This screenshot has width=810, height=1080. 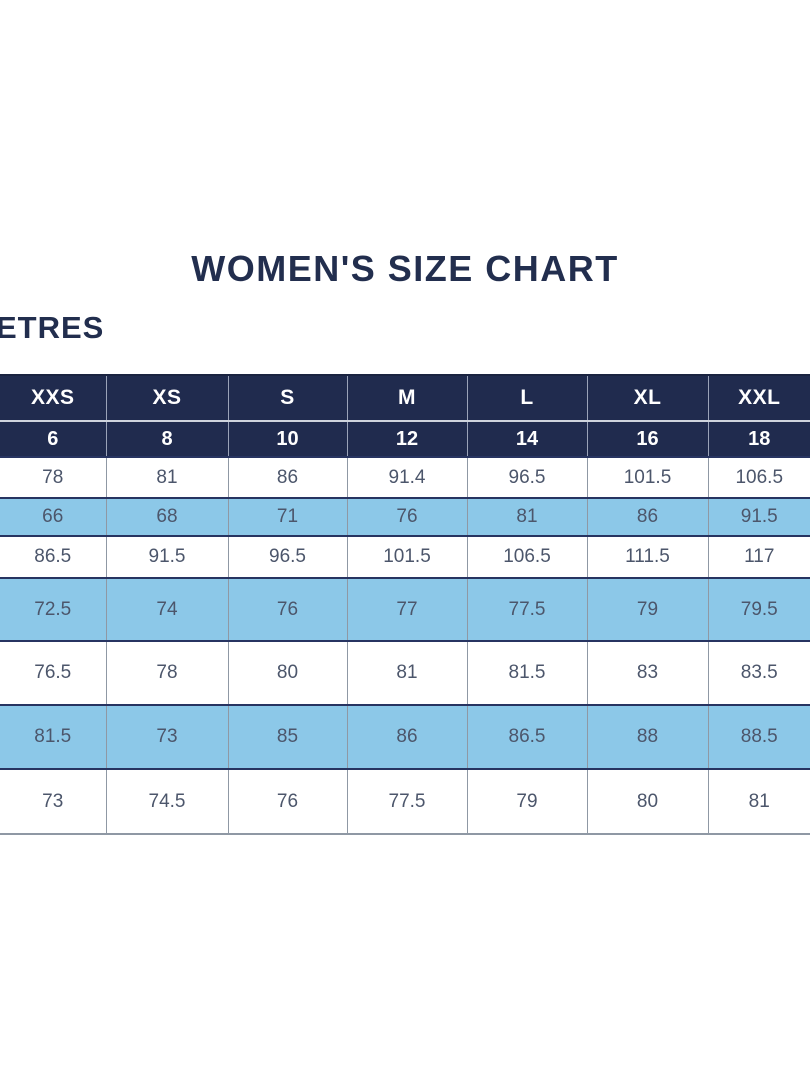 I want to click on page-title: WOMEN'S SIZE CHART, so click(x=405, y=268).